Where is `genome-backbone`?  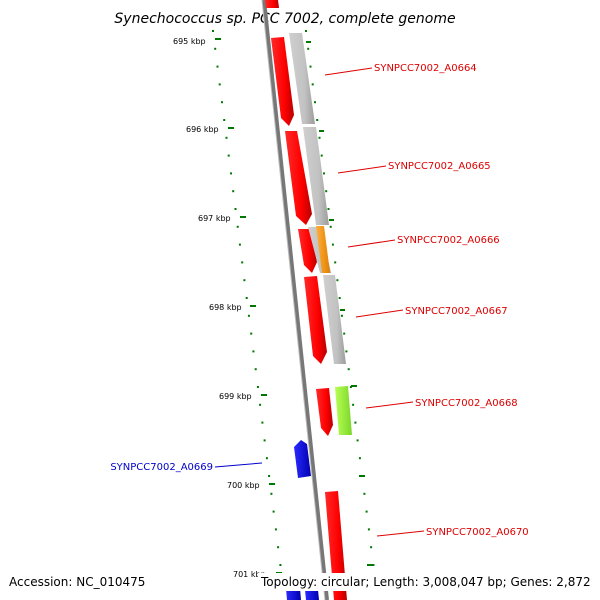
genome-backbone is located at coordinates (295, 300).